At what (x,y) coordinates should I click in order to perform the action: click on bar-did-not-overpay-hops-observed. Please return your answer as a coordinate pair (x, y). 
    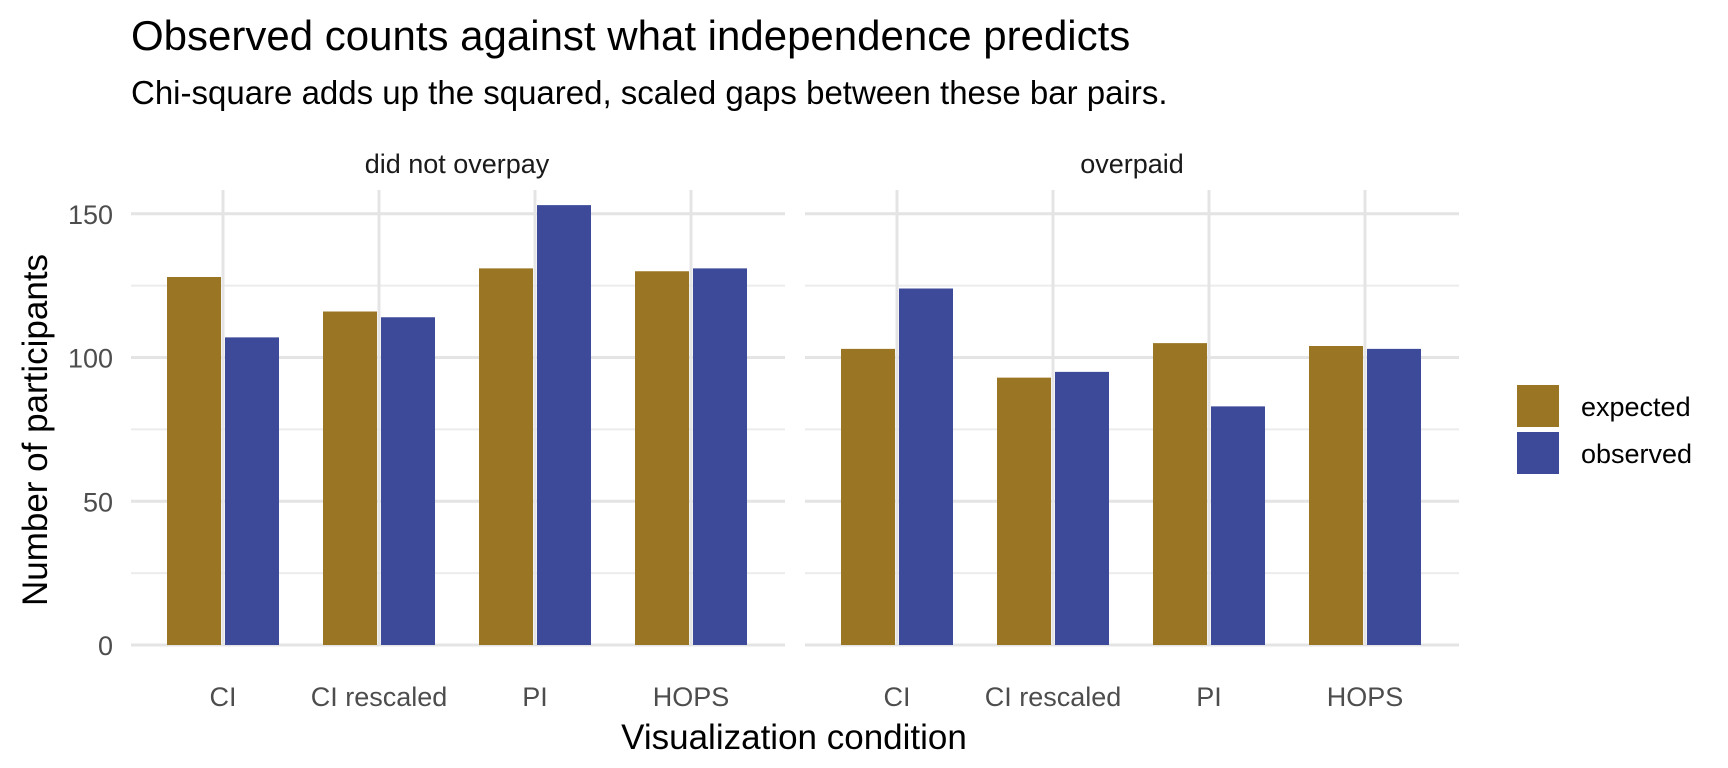
    Looking at the image, I should click on (720, 456).